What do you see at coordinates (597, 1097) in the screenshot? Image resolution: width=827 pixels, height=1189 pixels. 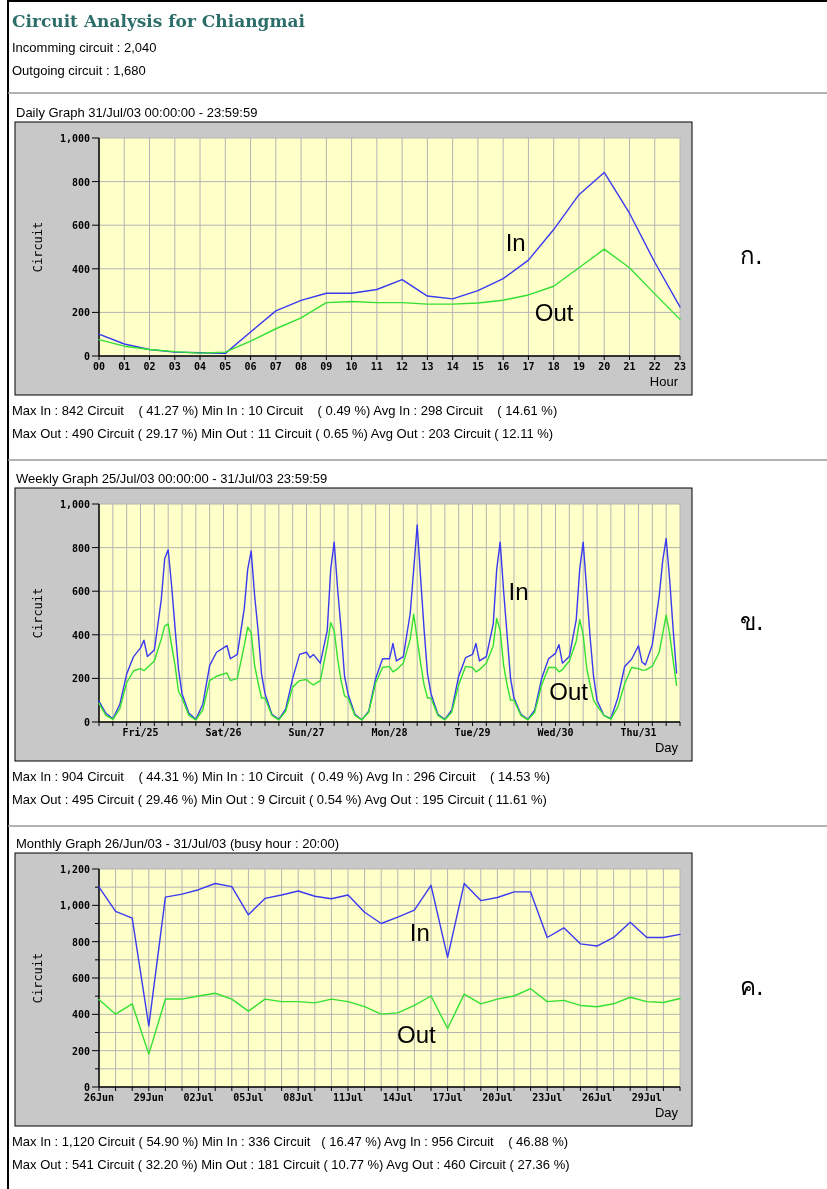 I see `x-tick-label: 26Jul` at bounding box center [597, 1097].